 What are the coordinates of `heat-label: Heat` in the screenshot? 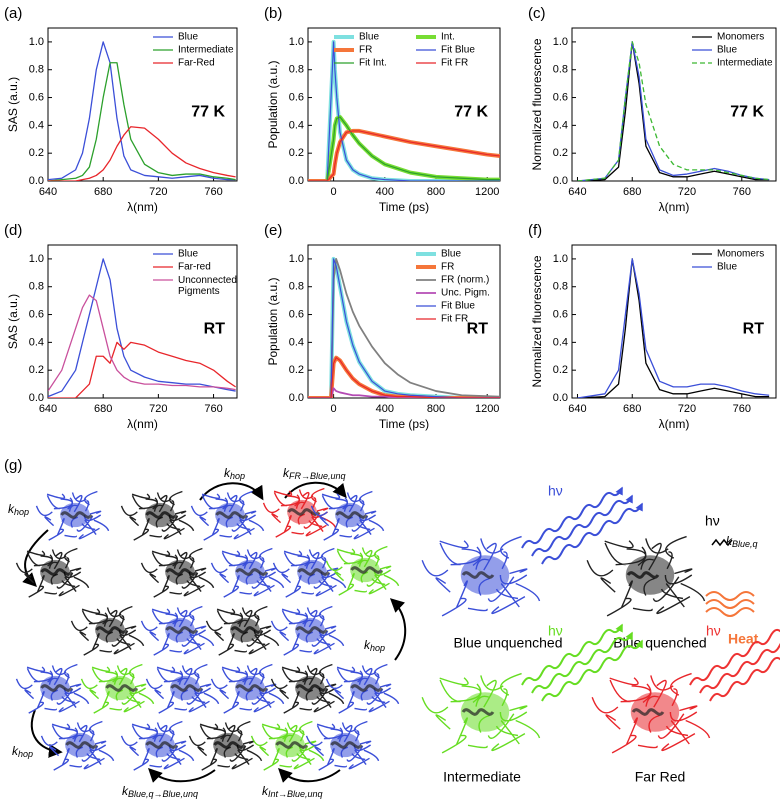 It's located at (743, 639).